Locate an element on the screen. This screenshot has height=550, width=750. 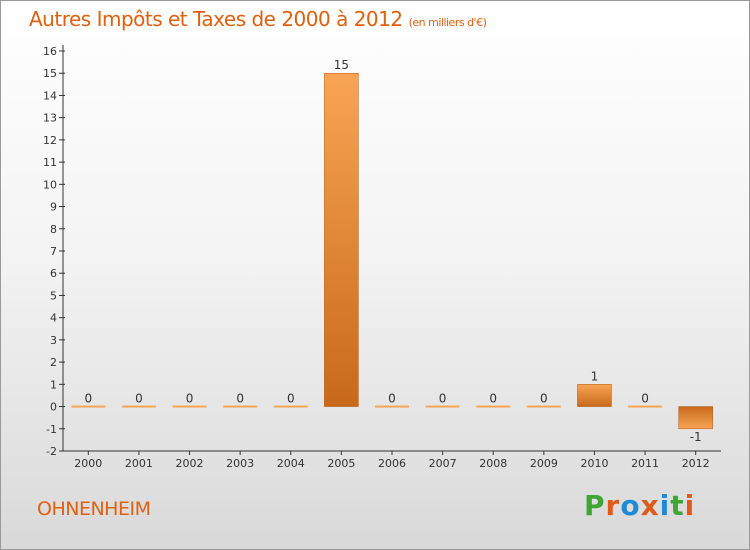
x-tick-label: 2012 is located at coordinates (696, 463).